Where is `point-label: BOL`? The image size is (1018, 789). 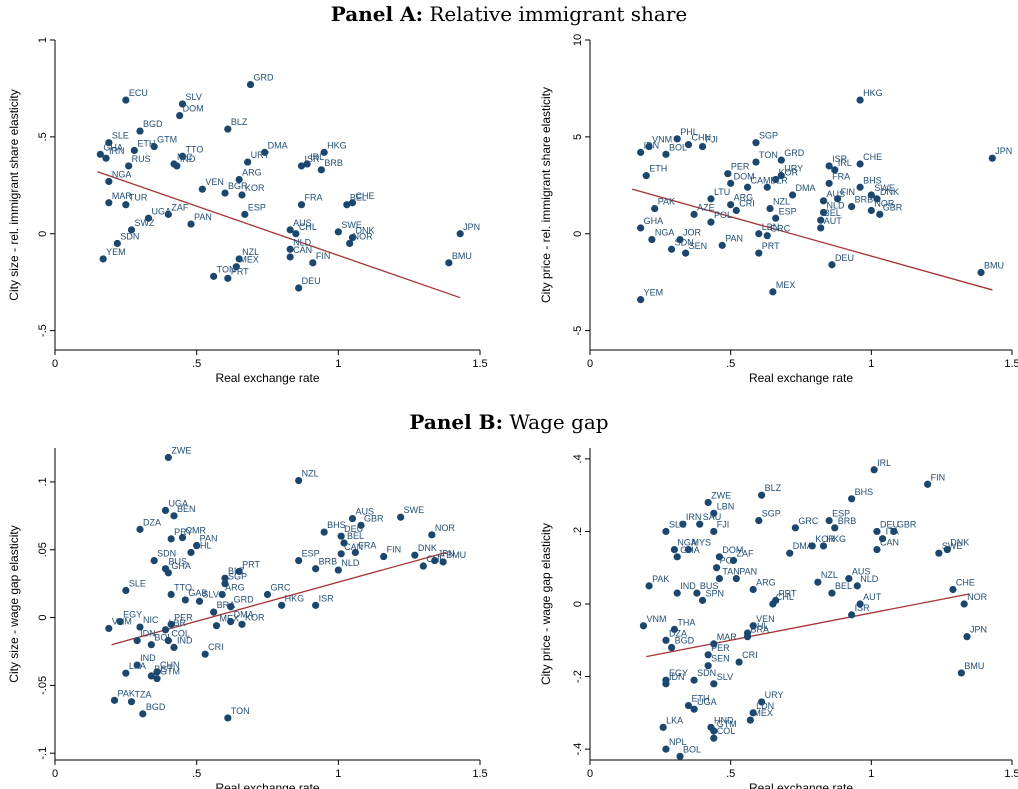 point-label: BOL is located at coordinates (678, 147).